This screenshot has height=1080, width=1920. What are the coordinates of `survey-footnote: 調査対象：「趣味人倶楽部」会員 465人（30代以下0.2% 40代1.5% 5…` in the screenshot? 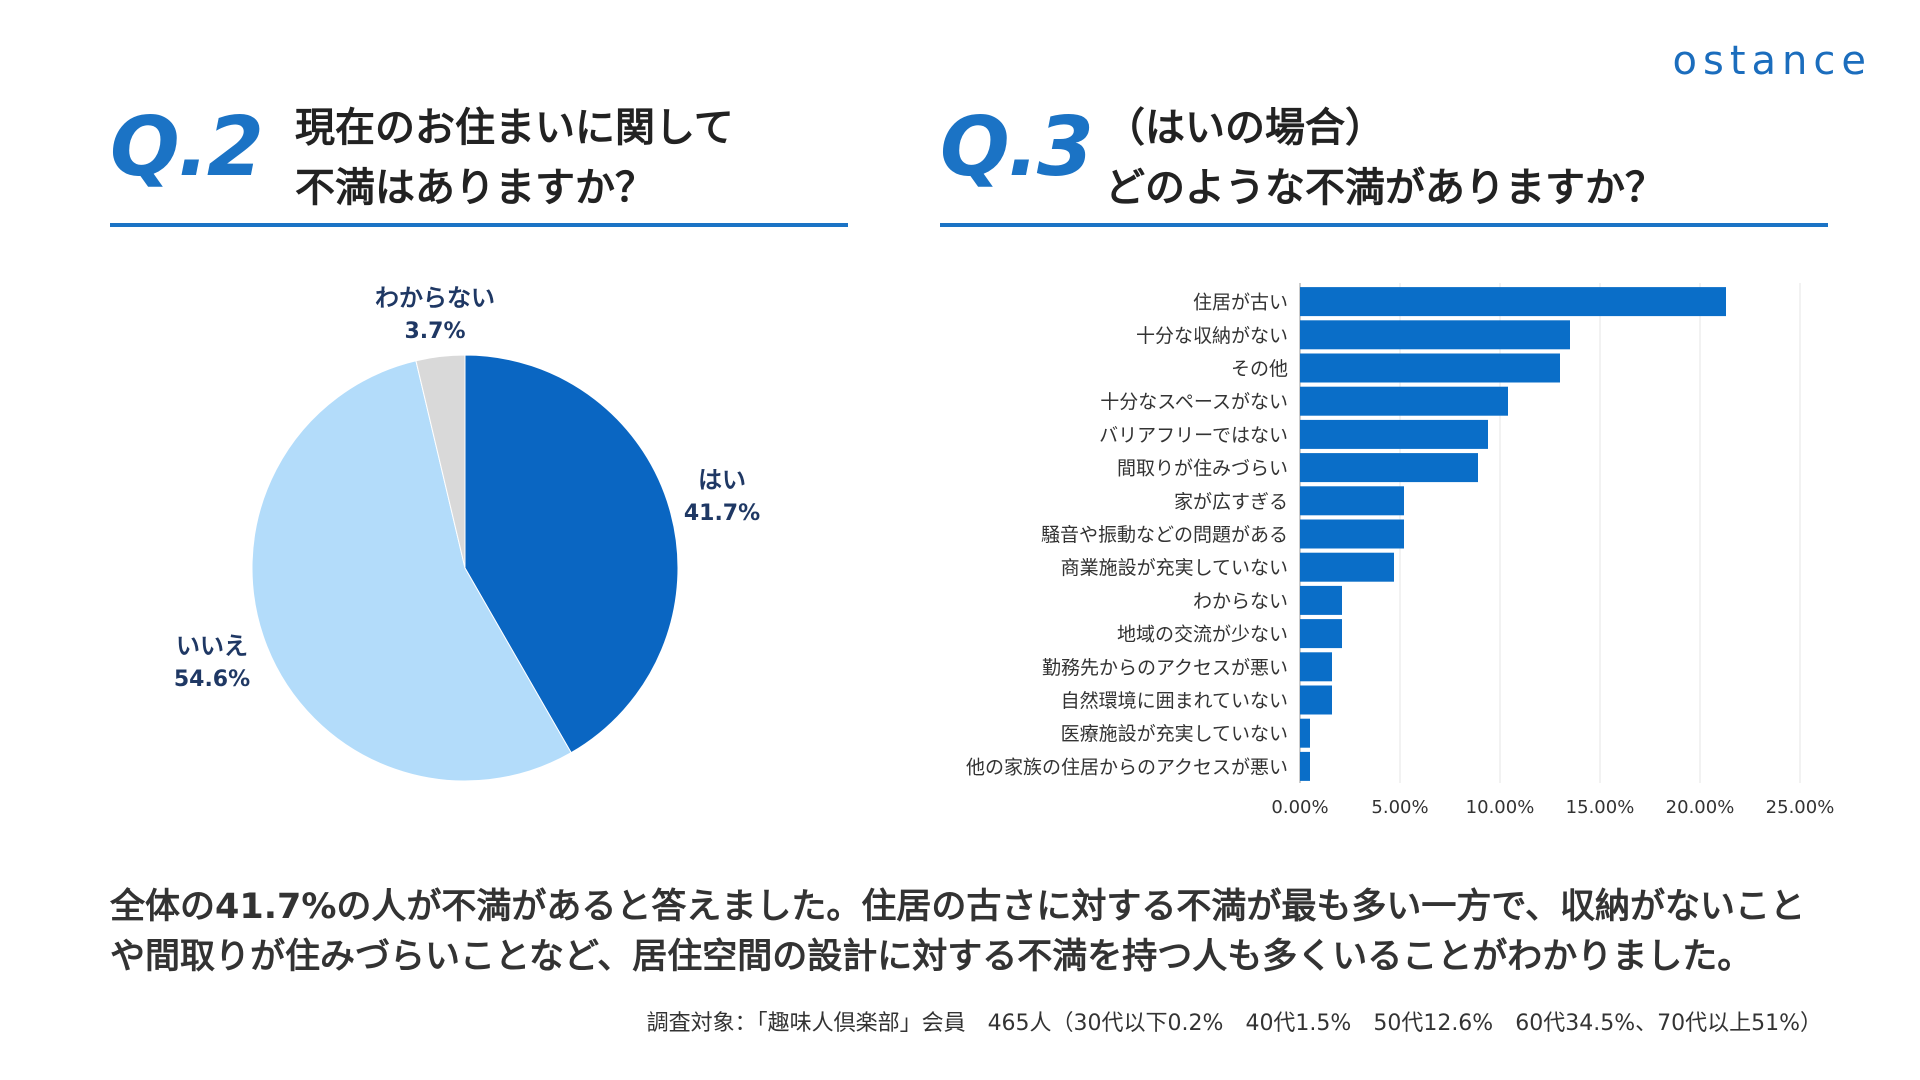 It's located at (1234, 1023).